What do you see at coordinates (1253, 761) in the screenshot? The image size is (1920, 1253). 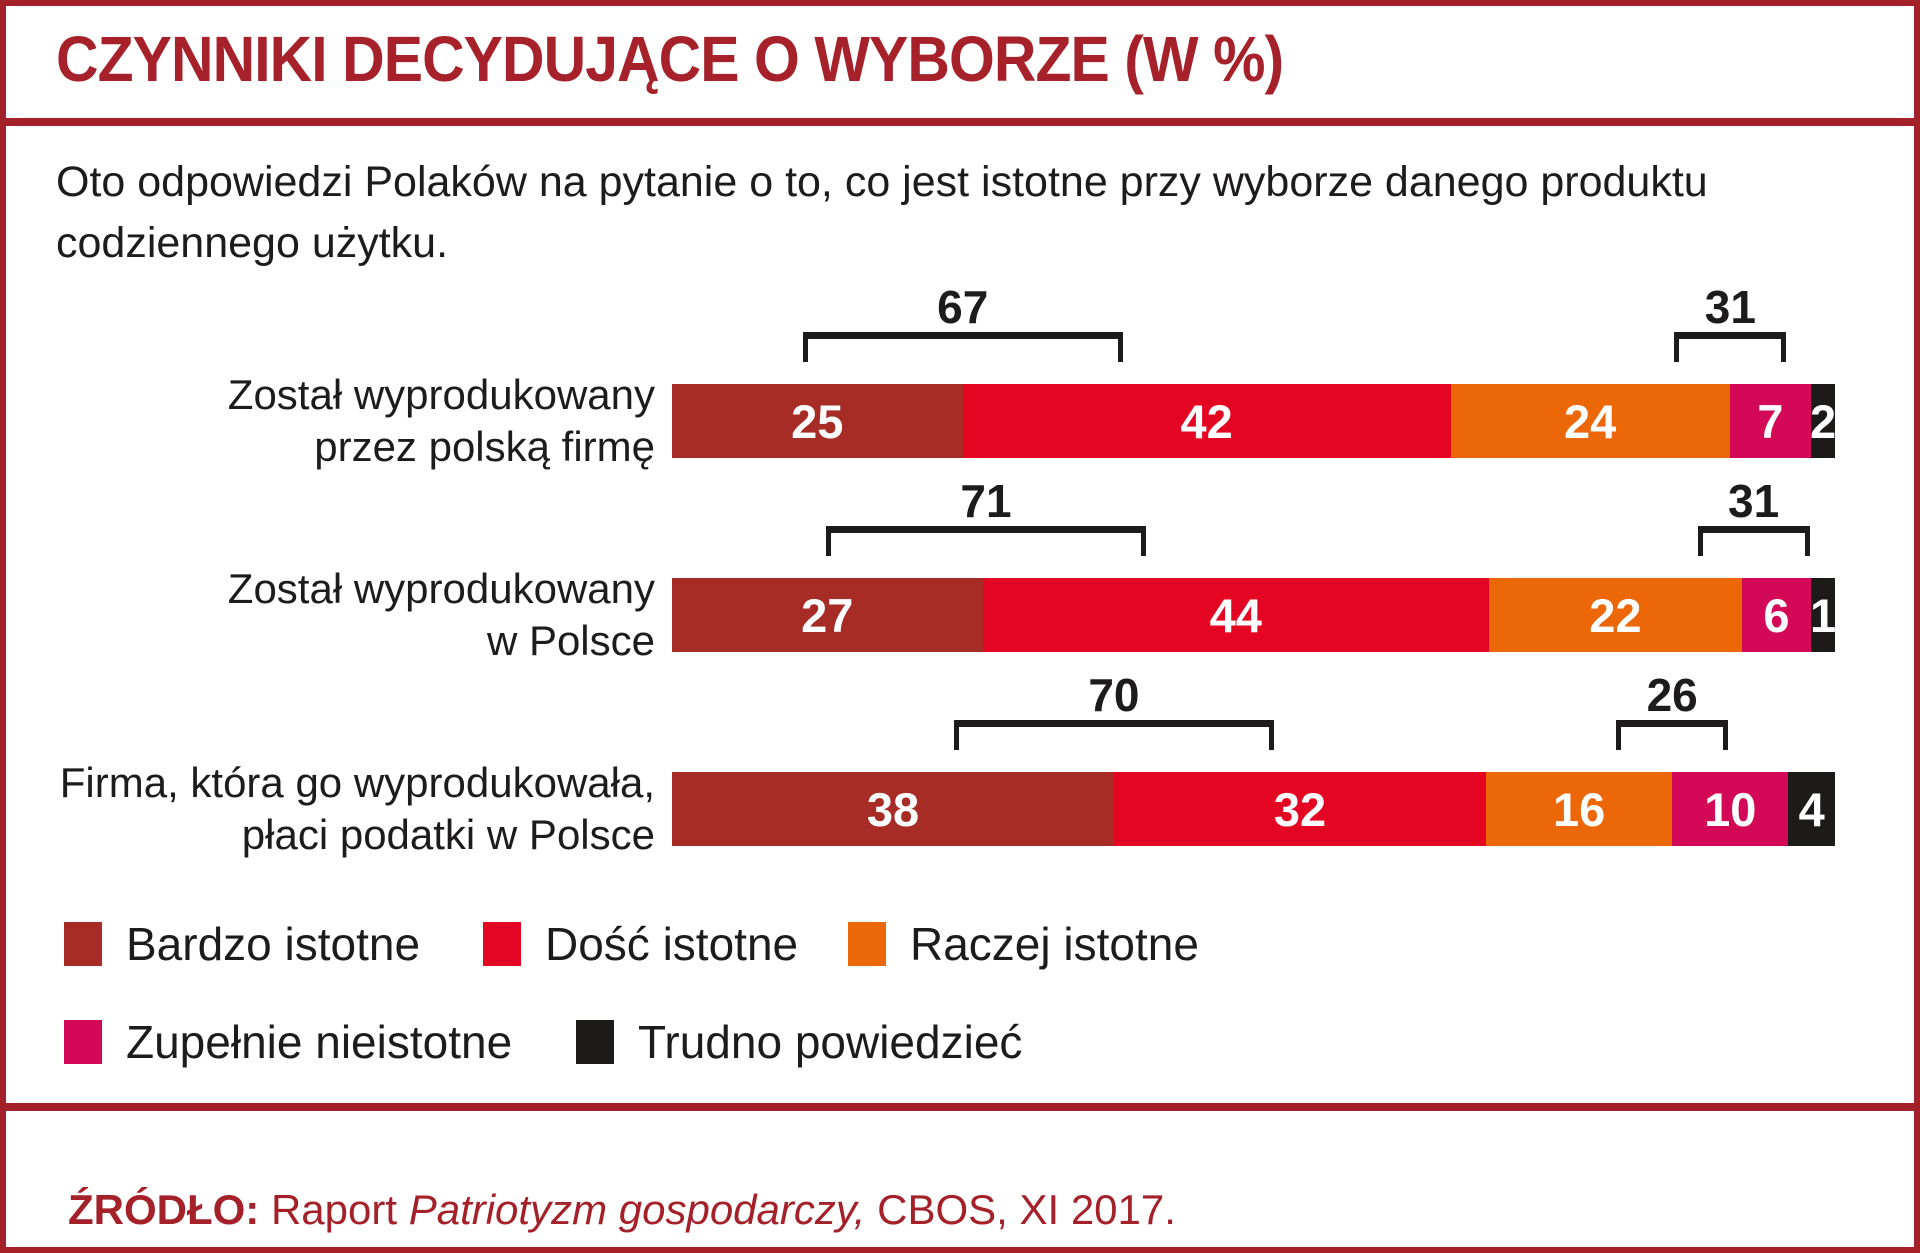 I see `bar-row: 70 26 38 32 16 10 4` at bounding box center [1253, 761].